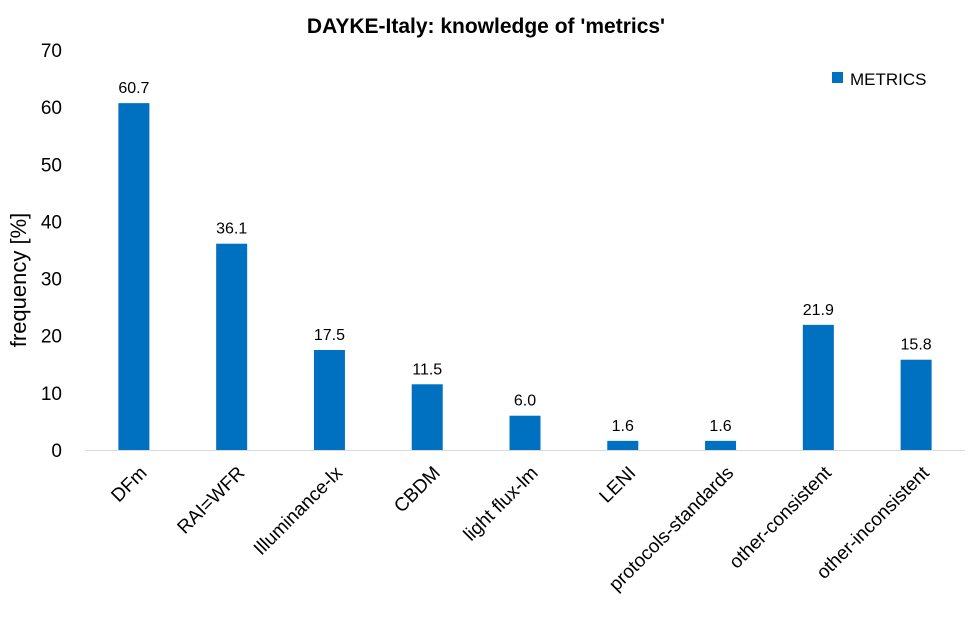 This screenshot has height=628, width=973. What do you see at coordinates (51, 222) in the screenshot?
I see `y-tick-label: 40` at bounding box center [51, 222].